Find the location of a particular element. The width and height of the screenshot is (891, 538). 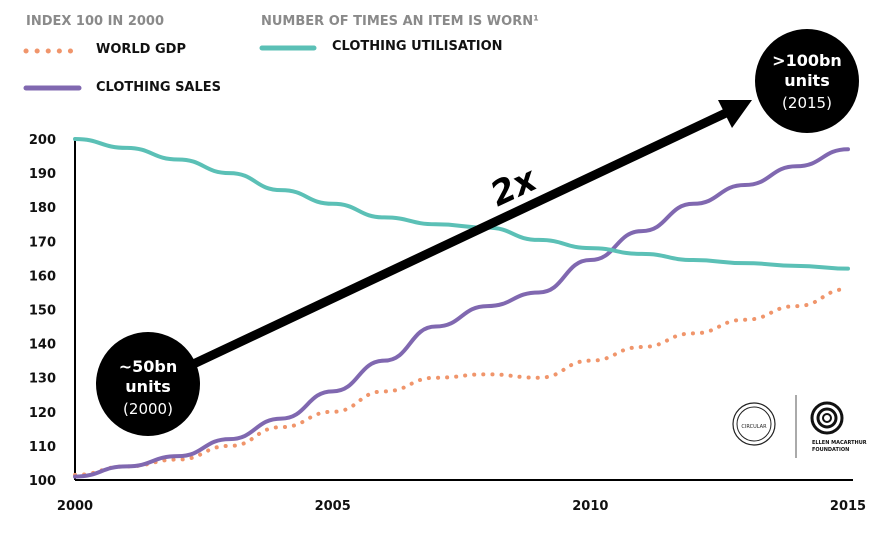

annotation-start-line2: units is located at coordinates (147, 386).